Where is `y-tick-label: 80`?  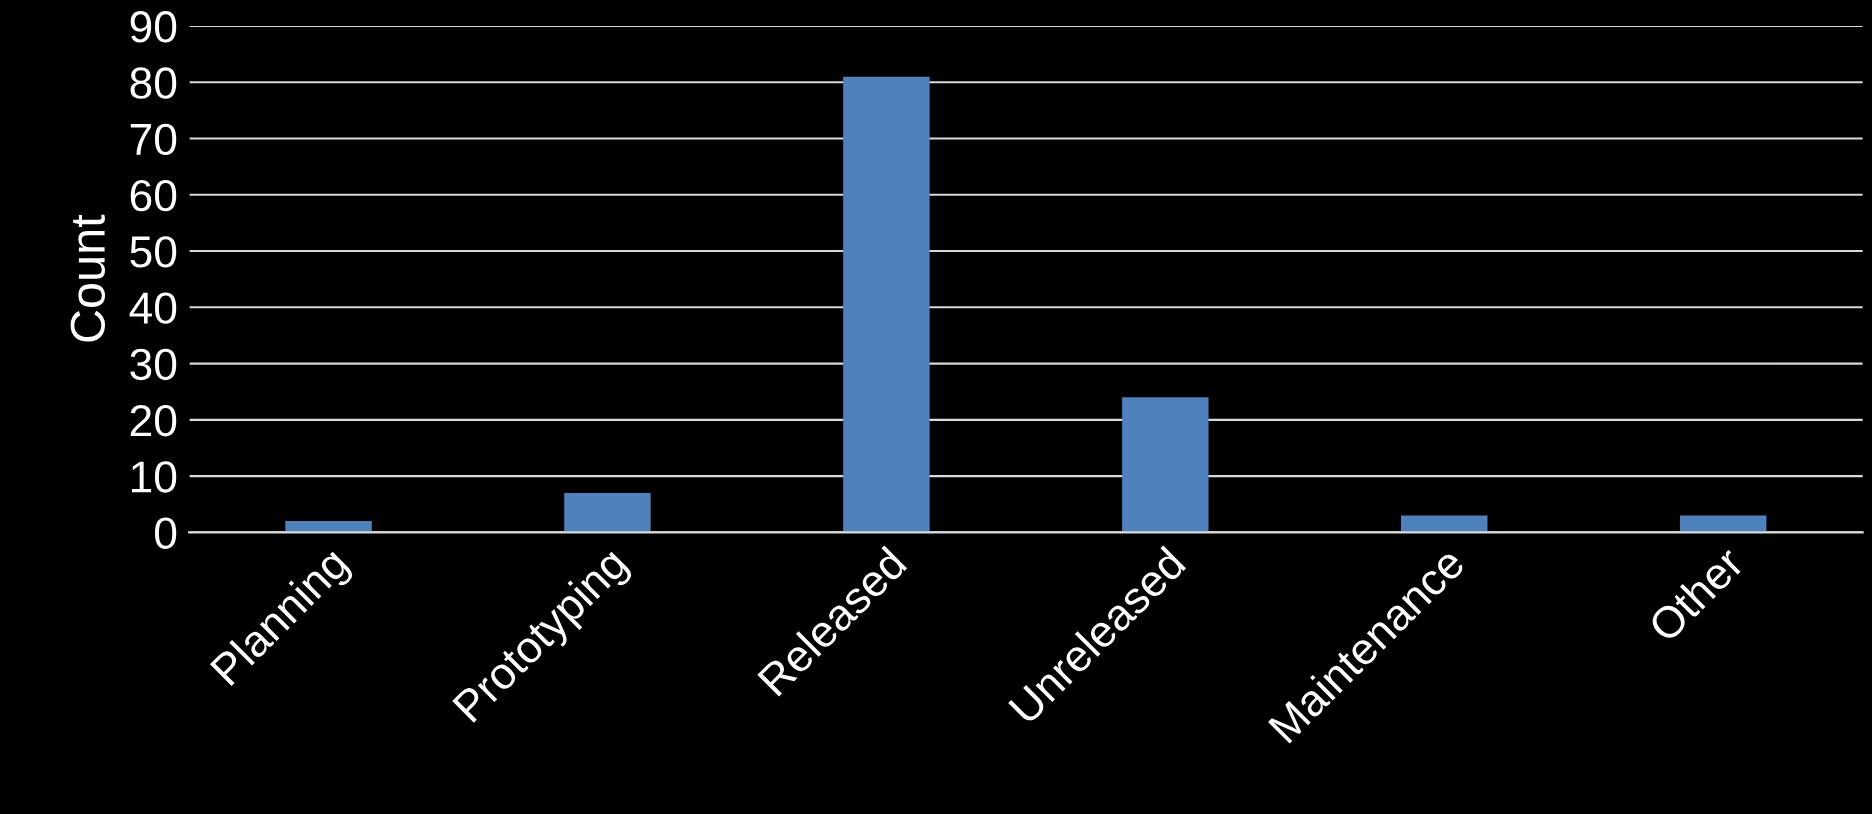
y-tick-label: 80 is located at coordinates (153, 83).